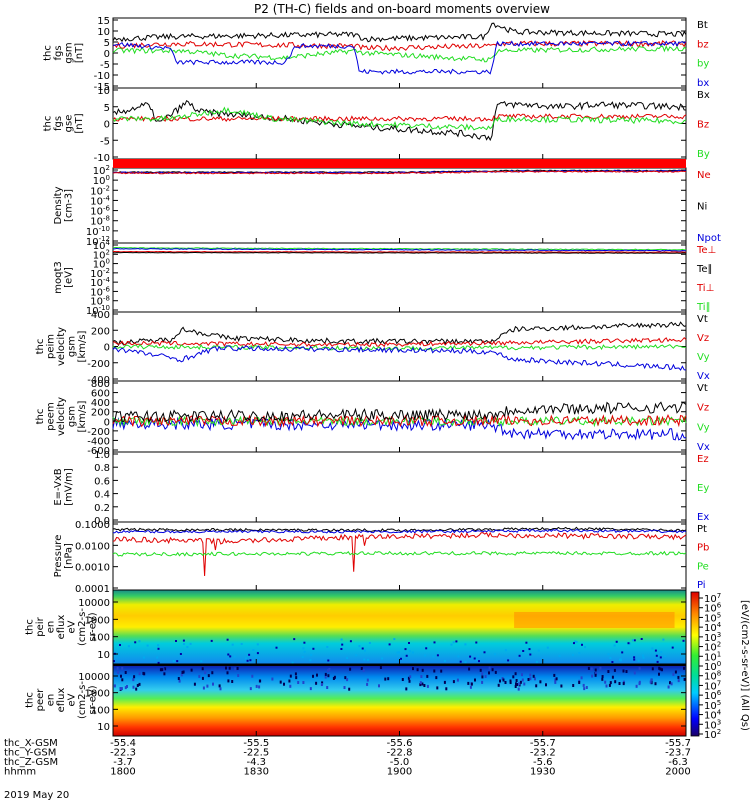 Image resolution: width=750 pixels, height=800 pixels. Describe the element at coordinates (594, 620) in the screenshot. I see `flux-enhancement` at that location.